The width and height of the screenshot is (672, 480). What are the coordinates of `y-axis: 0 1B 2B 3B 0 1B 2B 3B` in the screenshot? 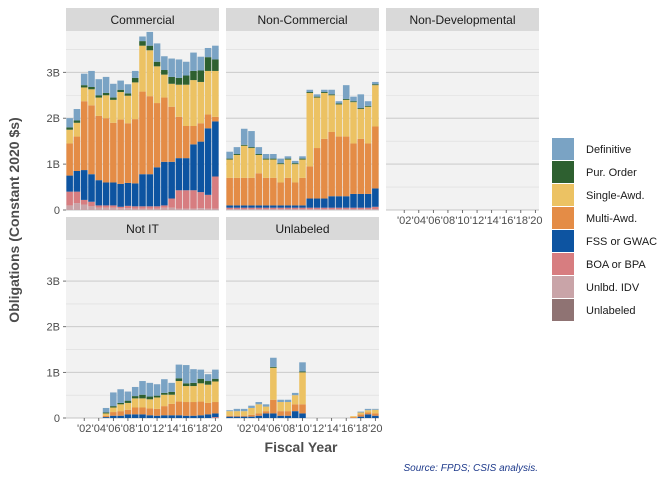 It's located at (56, 246).